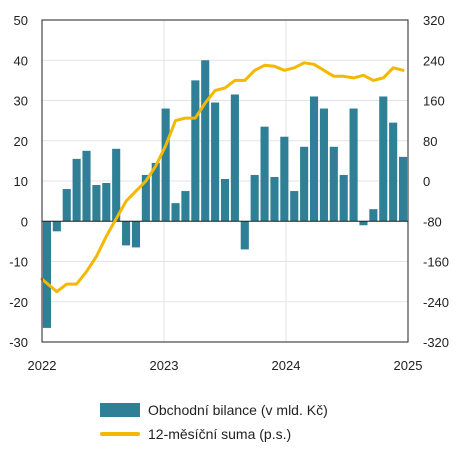  What do you see at coordinates (436, 342) in the screenshot?
I see `right-tick-label: -320` at bounding box center [436, 342].